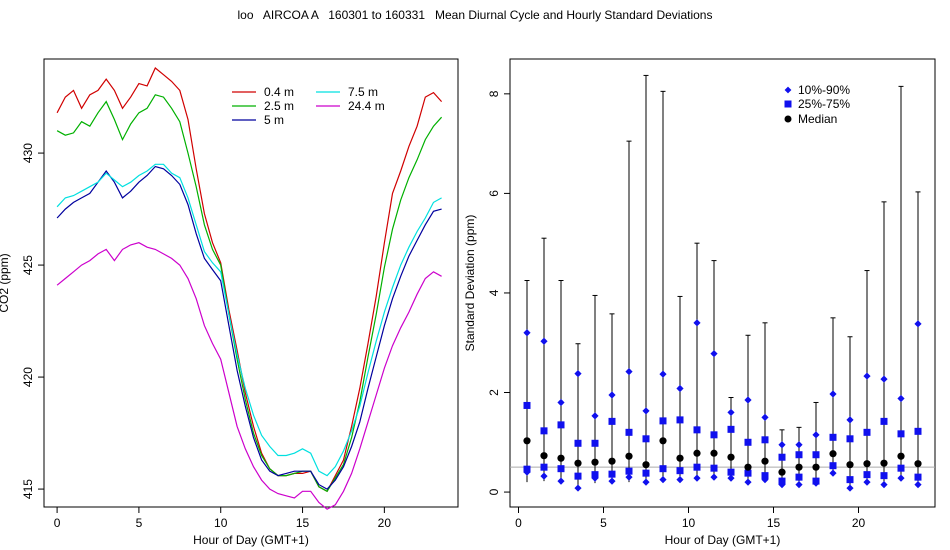 This screenshot has width=950, height=550. I want to click on right-x-tick-label: 10, so click(689, 523).